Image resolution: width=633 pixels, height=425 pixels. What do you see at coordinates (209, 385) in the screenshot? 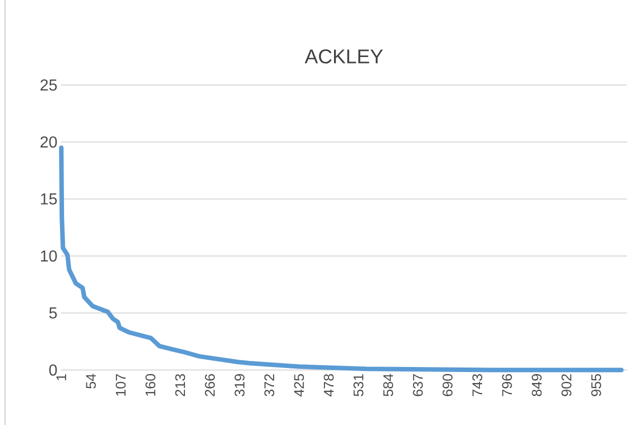
I see `x-tick-label: 266` at bounding box center [209, 385].